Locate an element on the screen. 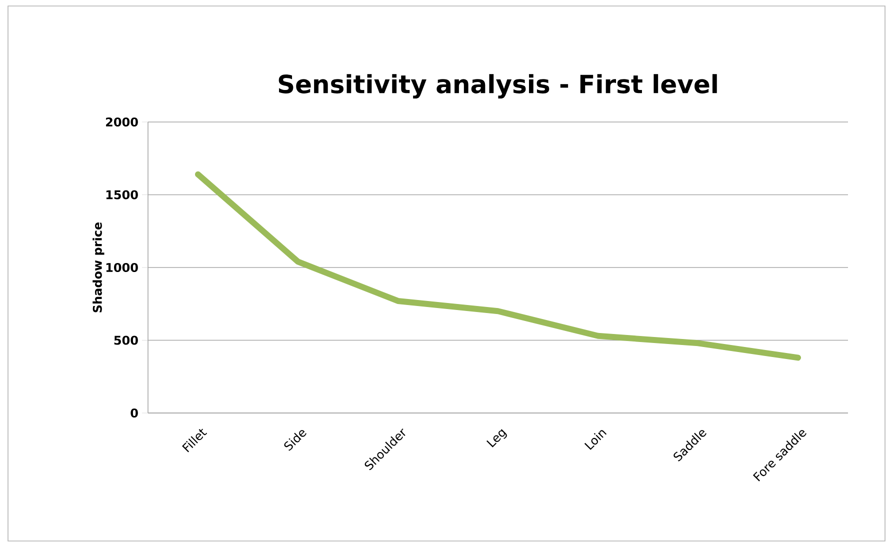  x-tick-label: Leg is located at coordinates (496, 438).